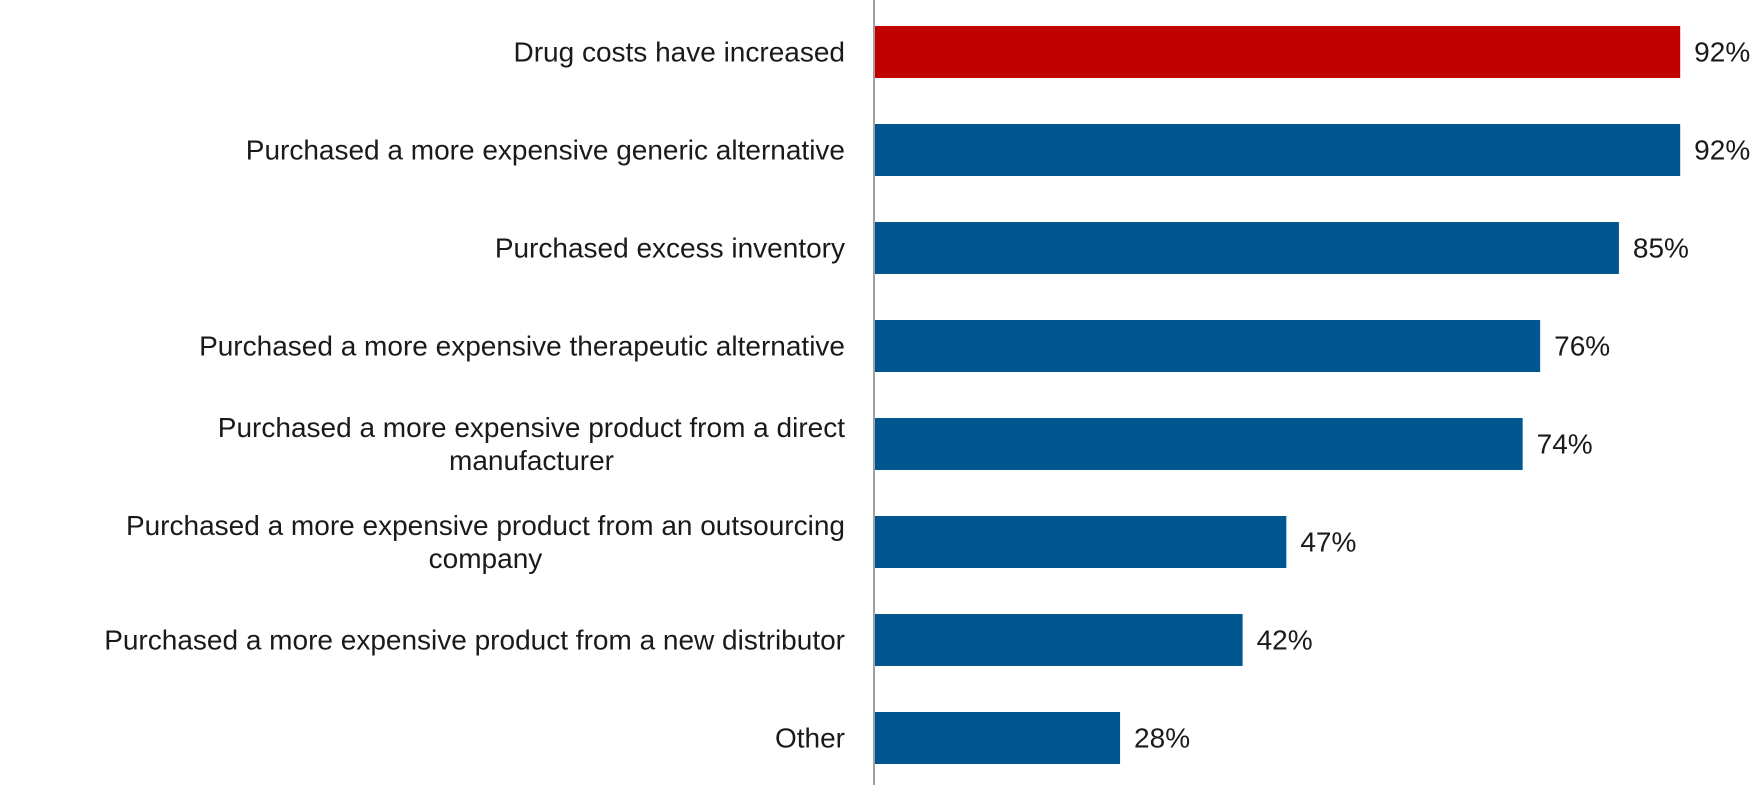 This screenshot has width=1757, height=790. Describe the element at coordinates (670, 248) in the screenshot. I see `category-label-2: Purchased excess inventory` at that location.